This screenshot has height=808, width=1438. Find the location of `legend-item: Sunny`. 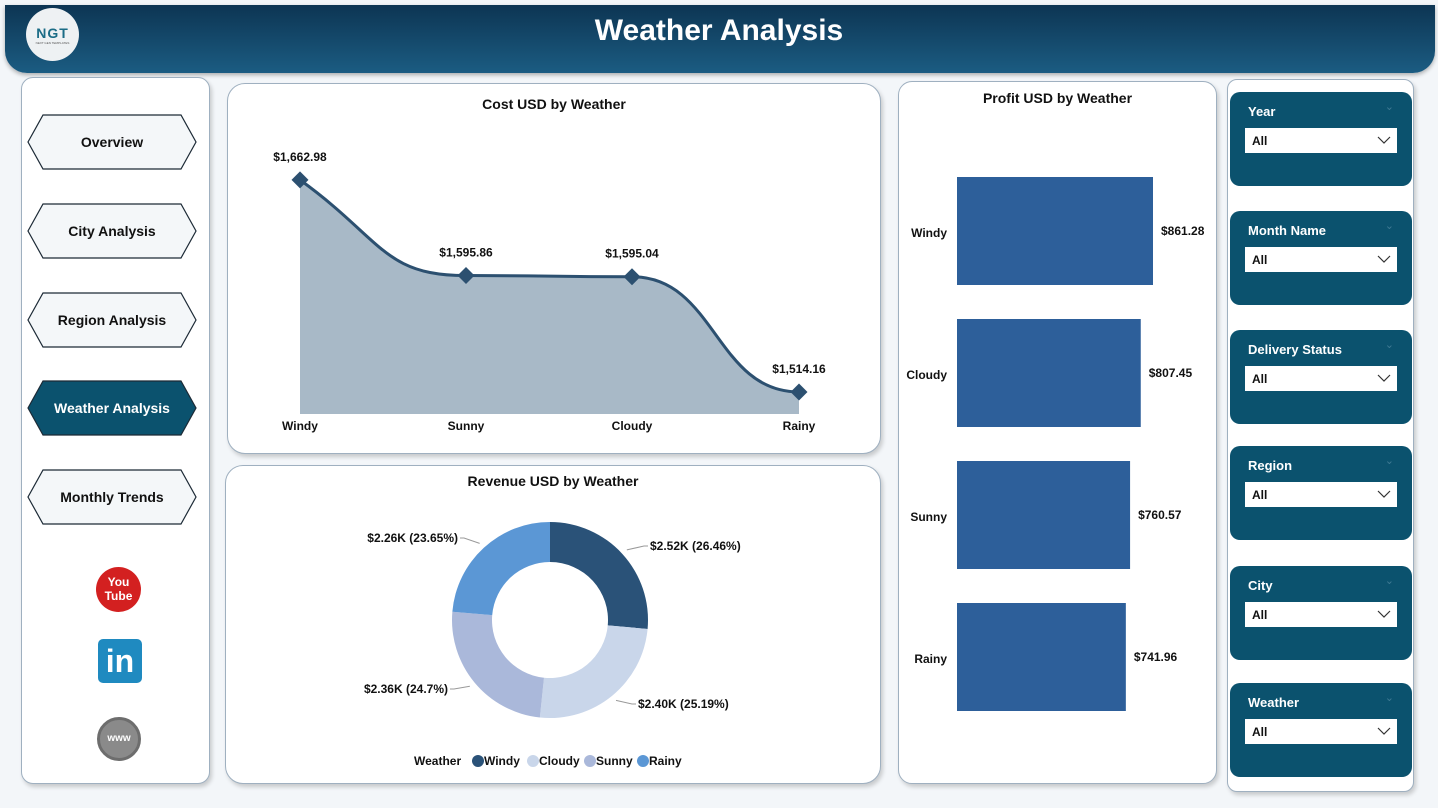

legend-item: Sunny is located at coordinates (614, 761).